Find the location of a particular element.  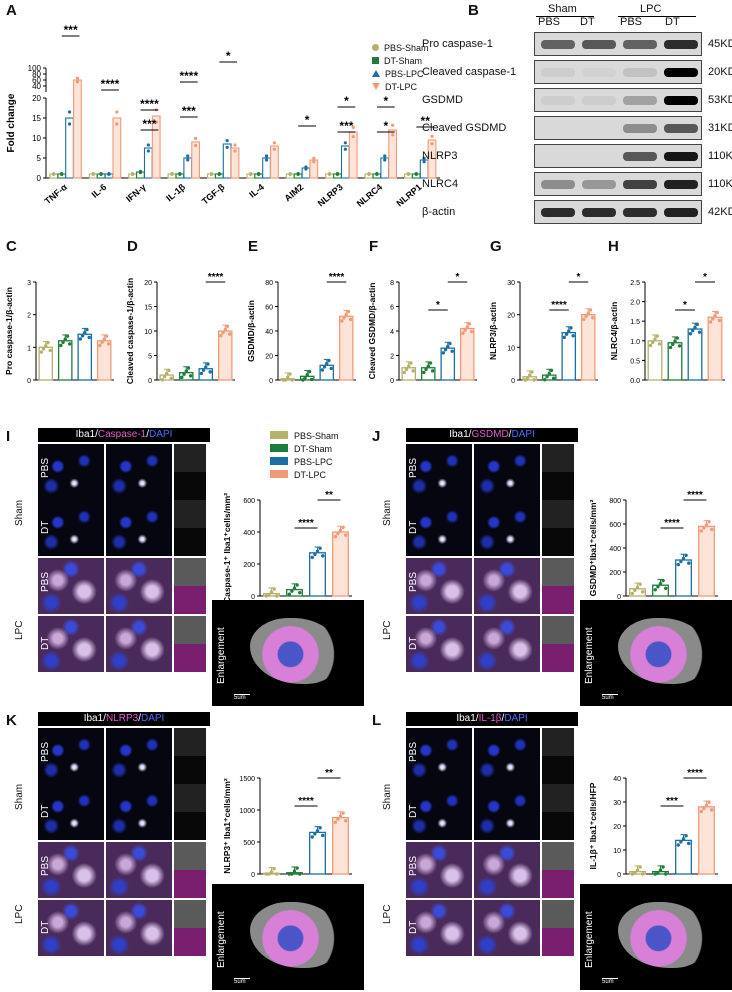

row-group-label: LPC is located at coordinates (387, 914).